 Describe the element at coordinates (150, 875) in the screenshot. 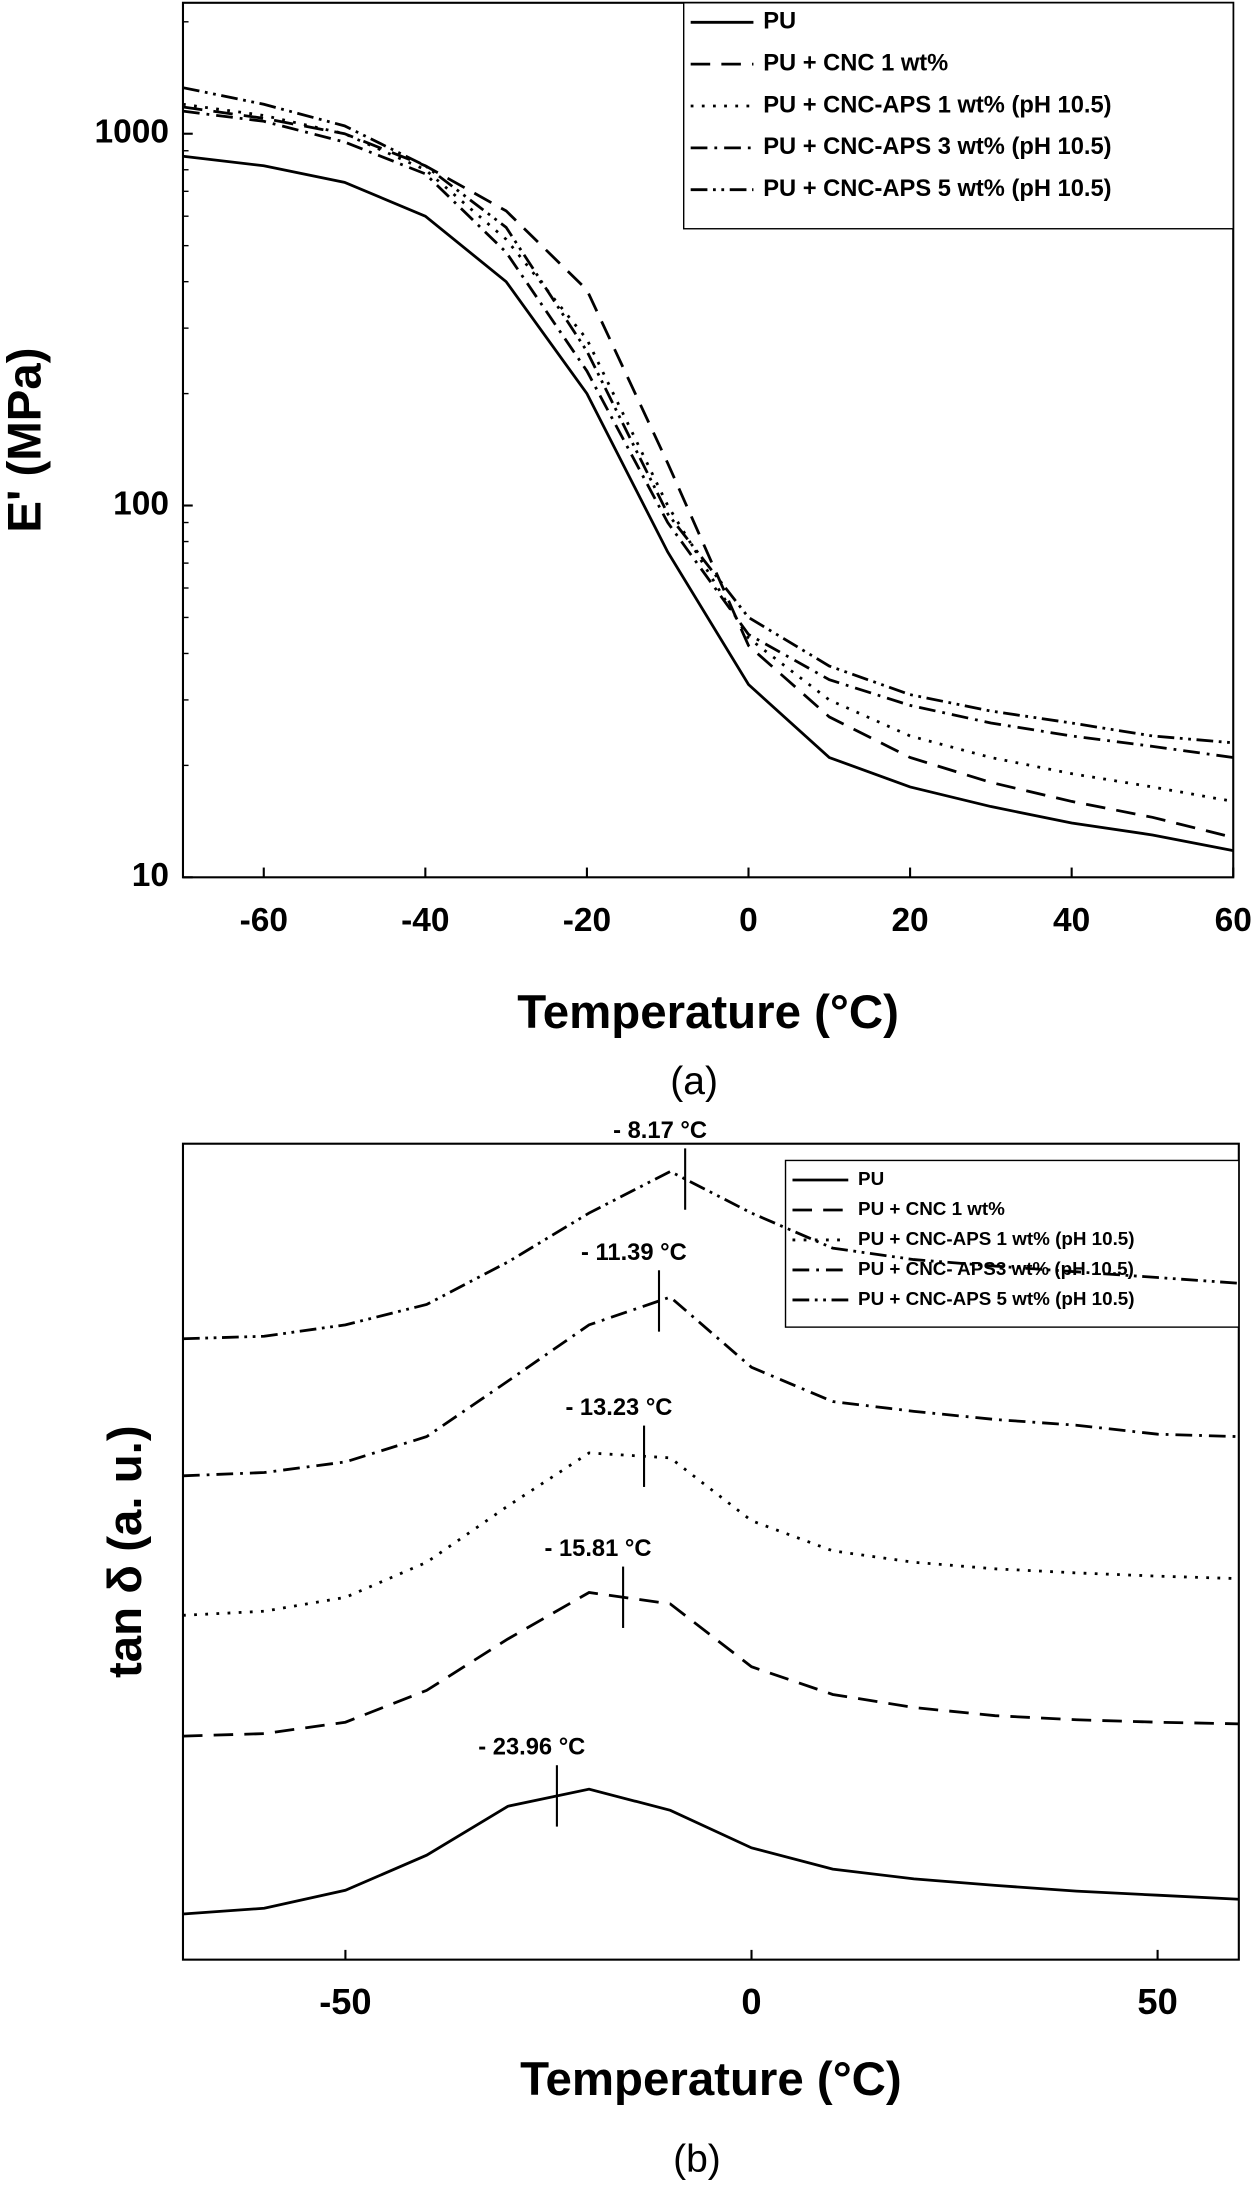

I see `y-tick-label: 10` at that location.